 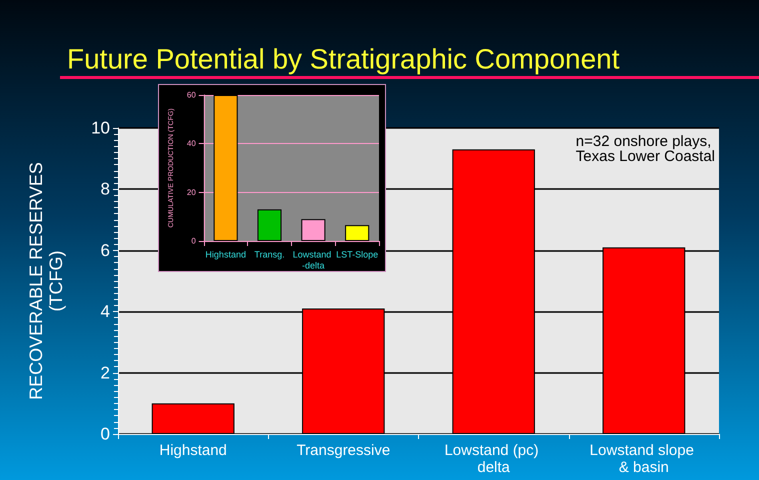 I want to click on x-tick-label: Lowstand -delta, so click(x=313, y=260).